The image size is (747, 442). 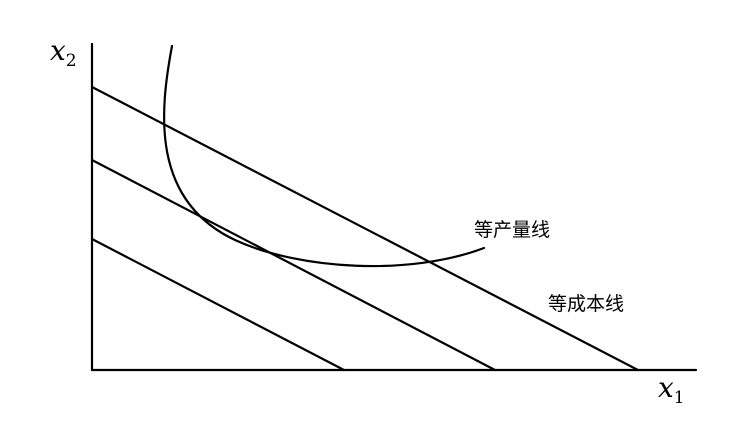 What do you see at coordinates (63, 52) in the screenshot?
I see `y-axis-label: x2` at bounding box center [63, 52].